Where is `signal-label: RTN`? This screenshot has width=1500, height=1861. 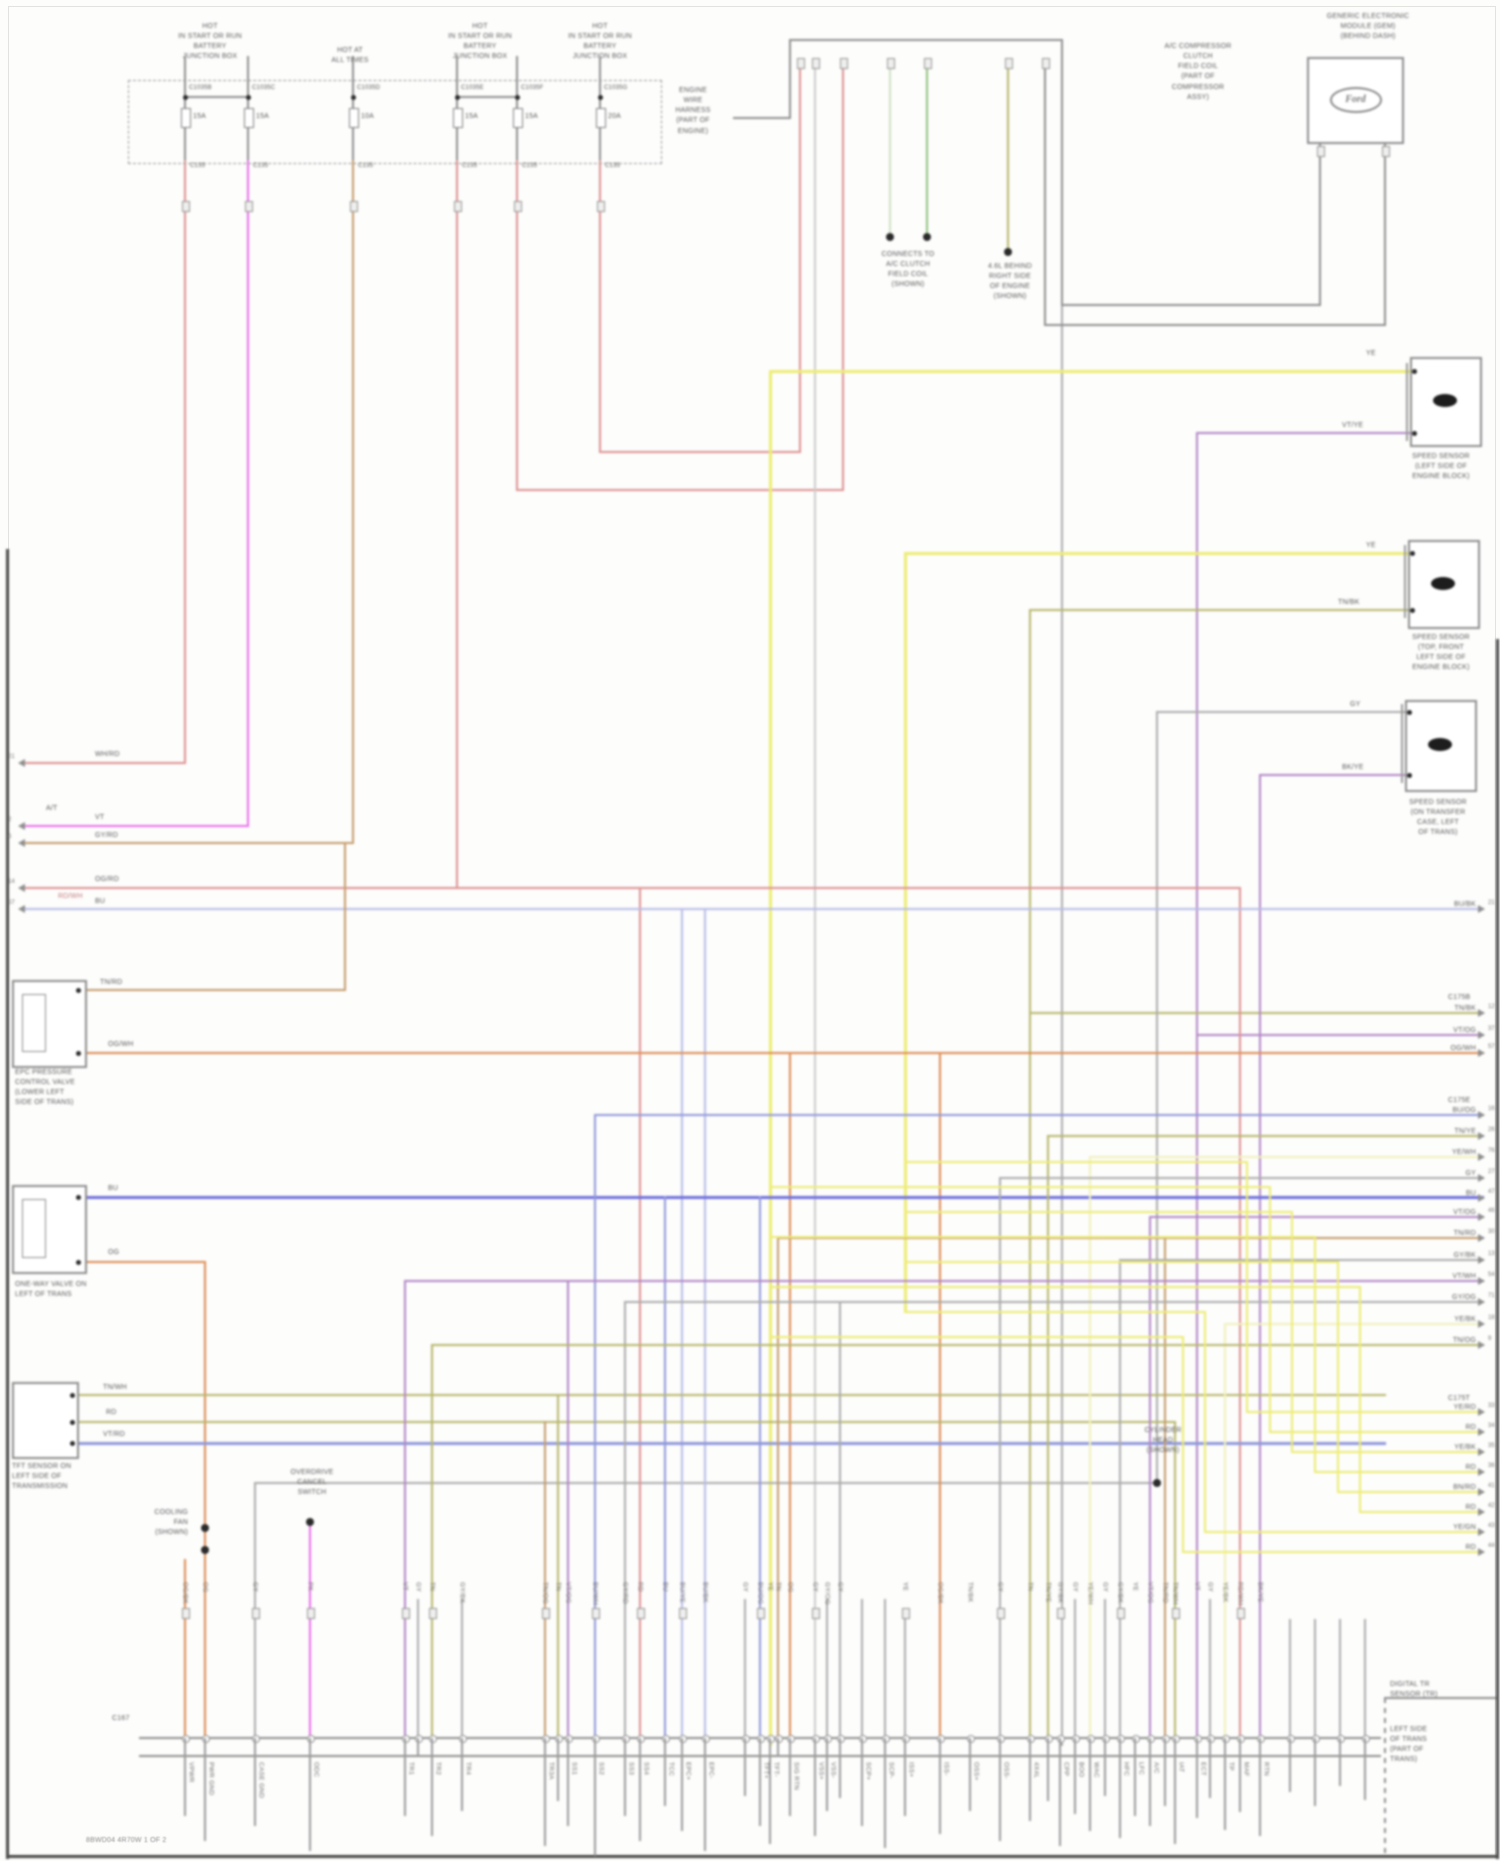 signal-label: RTN is located at coordinates (1266, 1769).